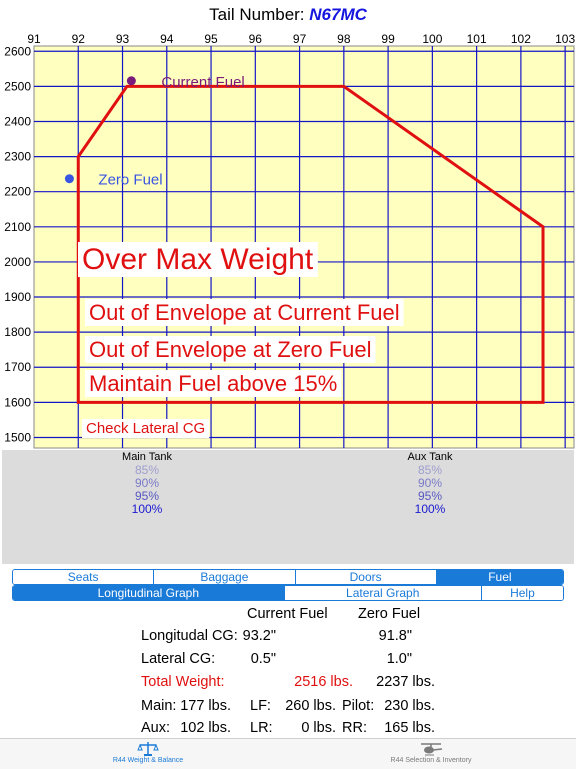  What do you see at coordinates (256, 39) in the screenshot?
I see `x-tick-label: 96` at bounding box center [256, 39].